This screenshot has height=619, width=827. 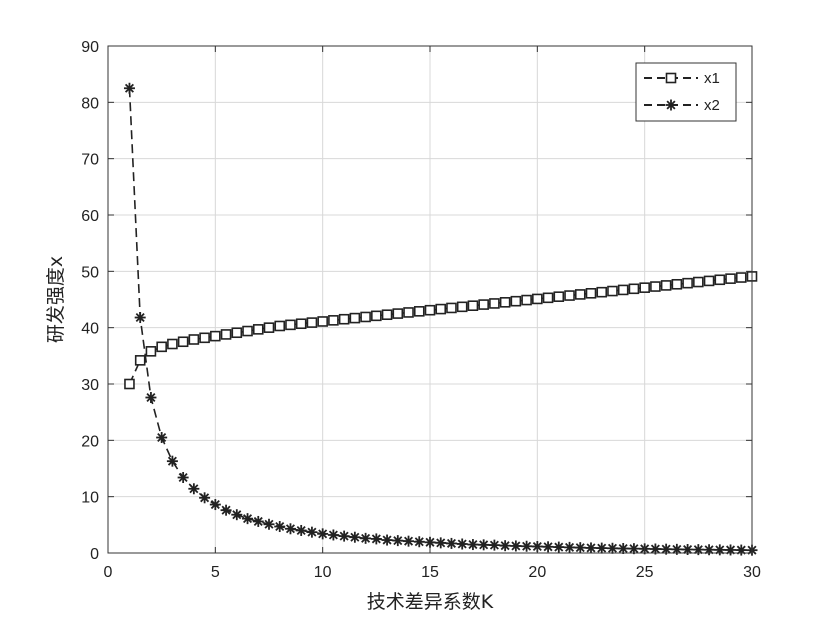 I want to click on y-tick-label: 60, so click(x=90, y=216).